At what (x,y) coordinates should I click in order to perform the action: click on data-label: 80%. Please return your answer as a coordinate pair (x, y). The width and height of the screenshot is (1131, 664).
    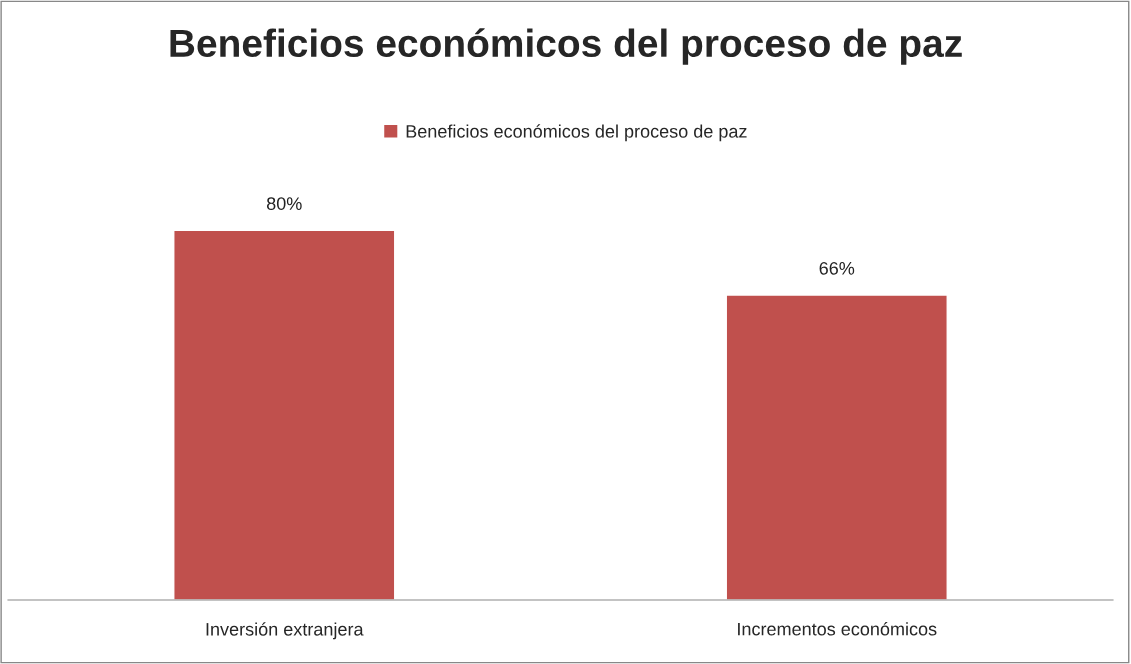
    Looking at the image, I should click on (284, 203).